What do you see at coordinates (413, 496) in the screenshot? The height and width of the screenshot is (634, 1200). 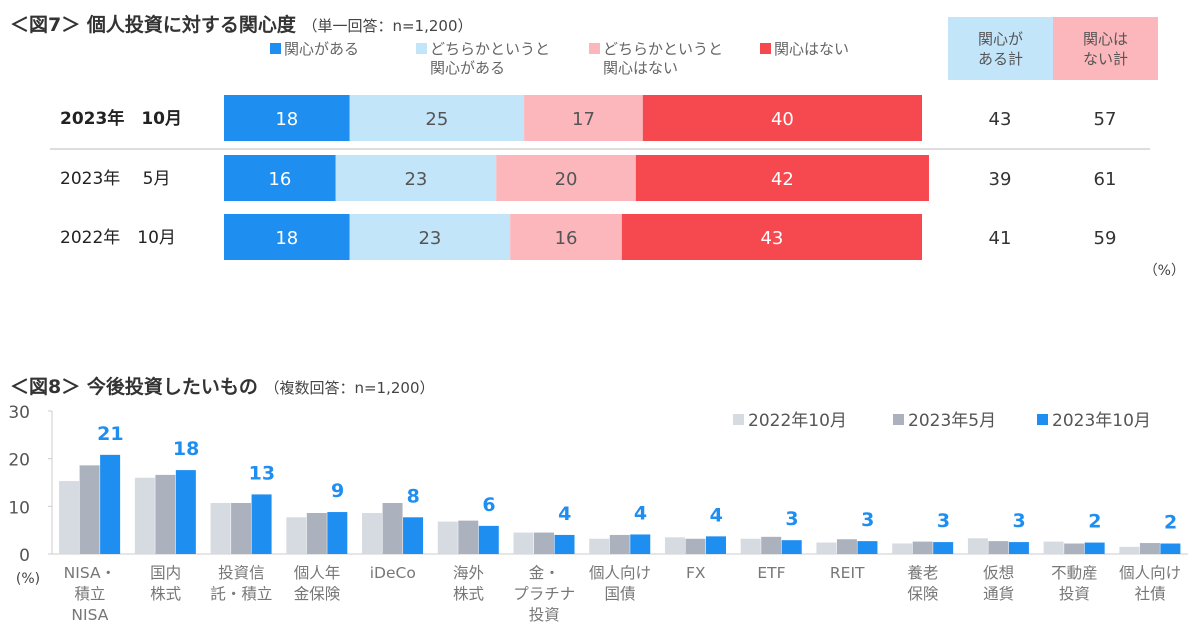 I see `data-label: 8` at bounding box center [413, 496].